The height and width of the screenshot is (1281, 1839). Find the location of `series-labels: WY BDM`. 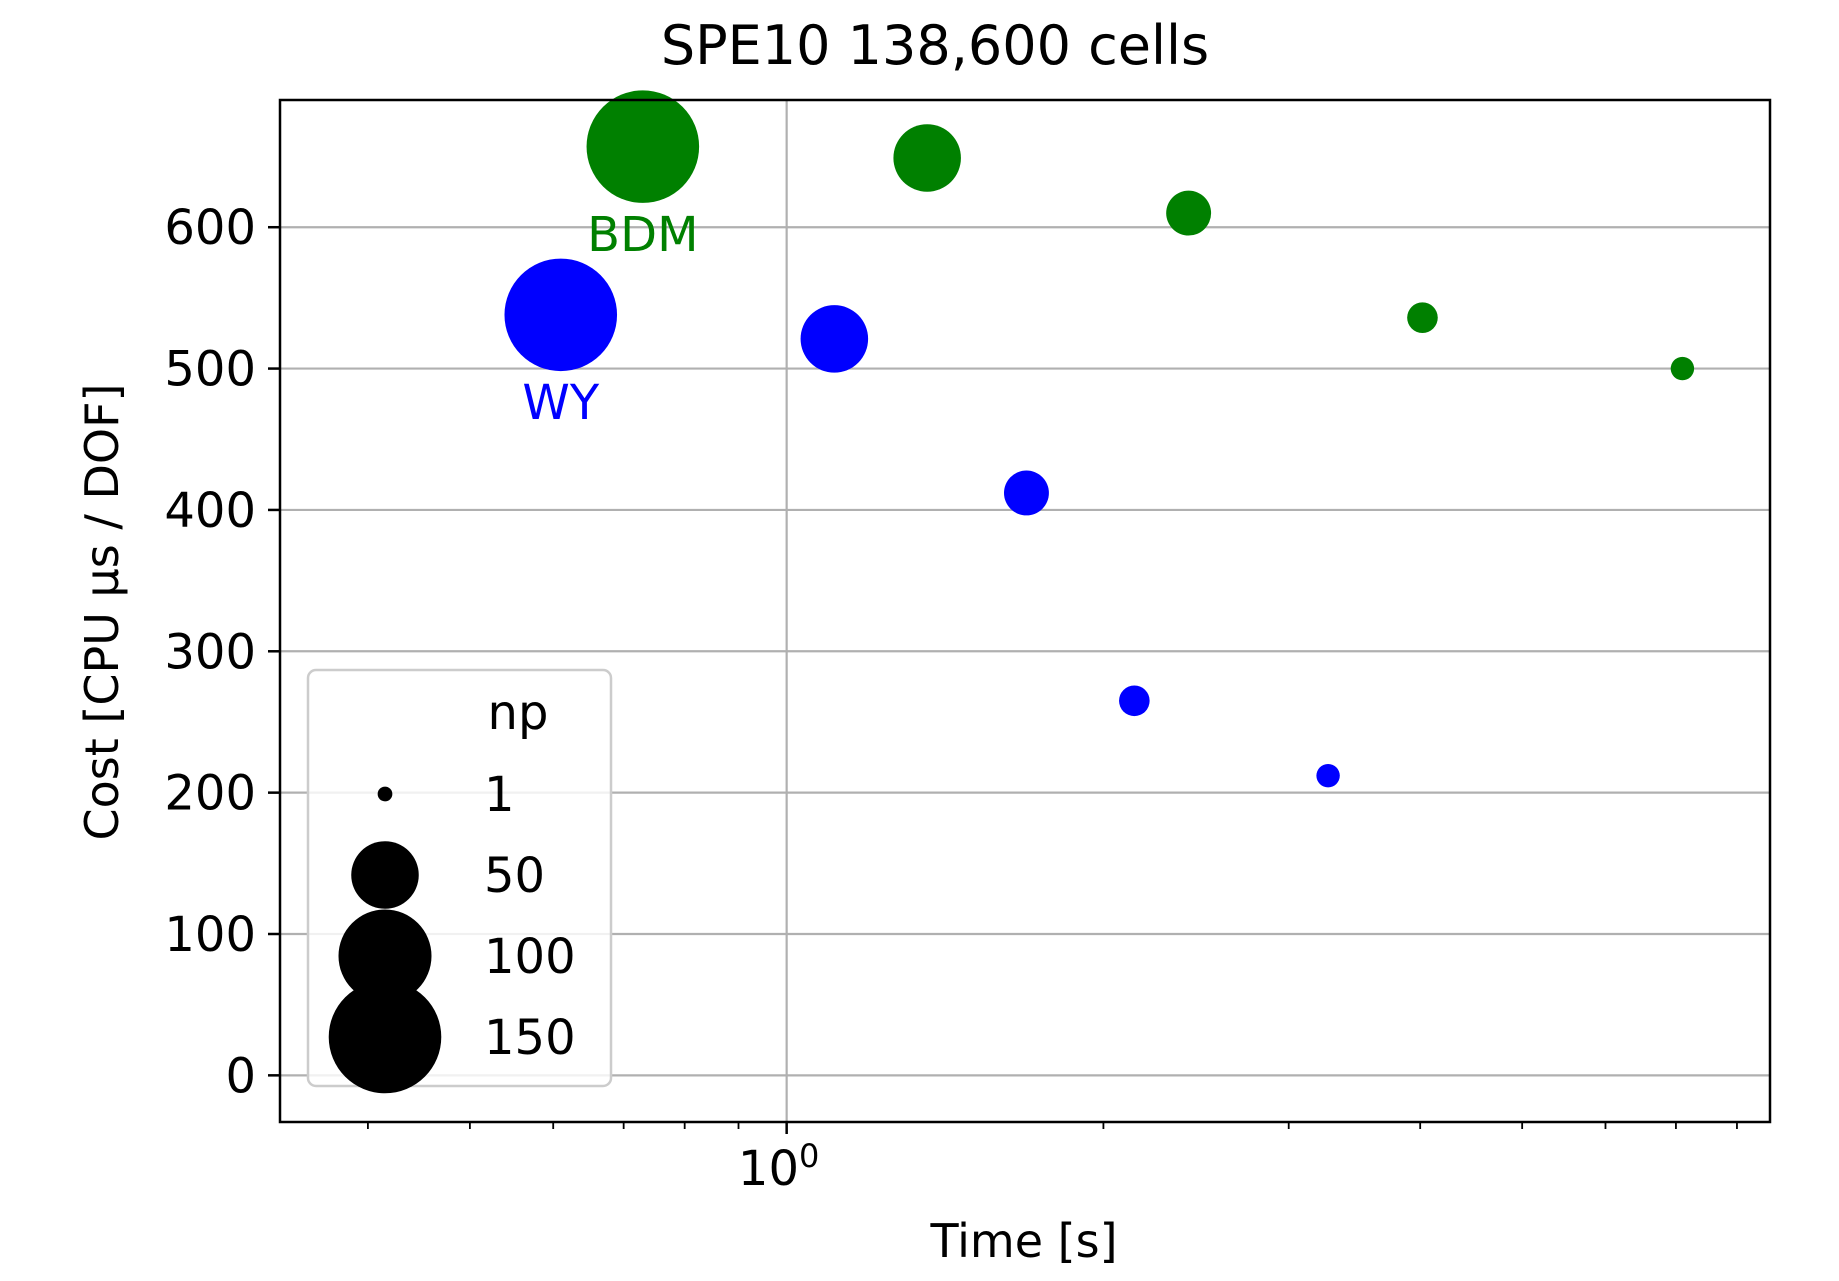

series-labels: WY BDM is located at coordinates (610, 319).